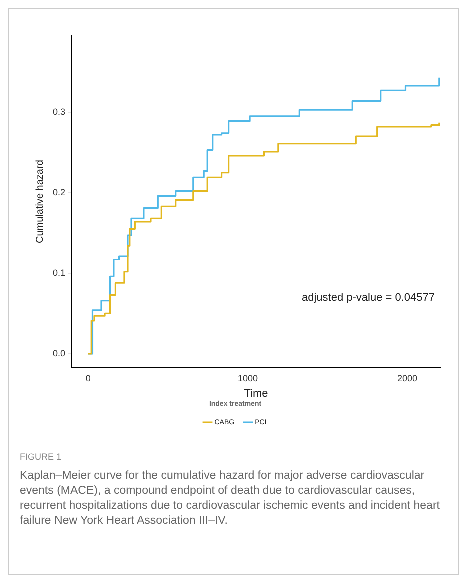 The height and width of the screenshot is (585, 469). Describe the element at coordinates (59, 111) in the screenshot. I see `y-tick-label: 0.3` at that location.